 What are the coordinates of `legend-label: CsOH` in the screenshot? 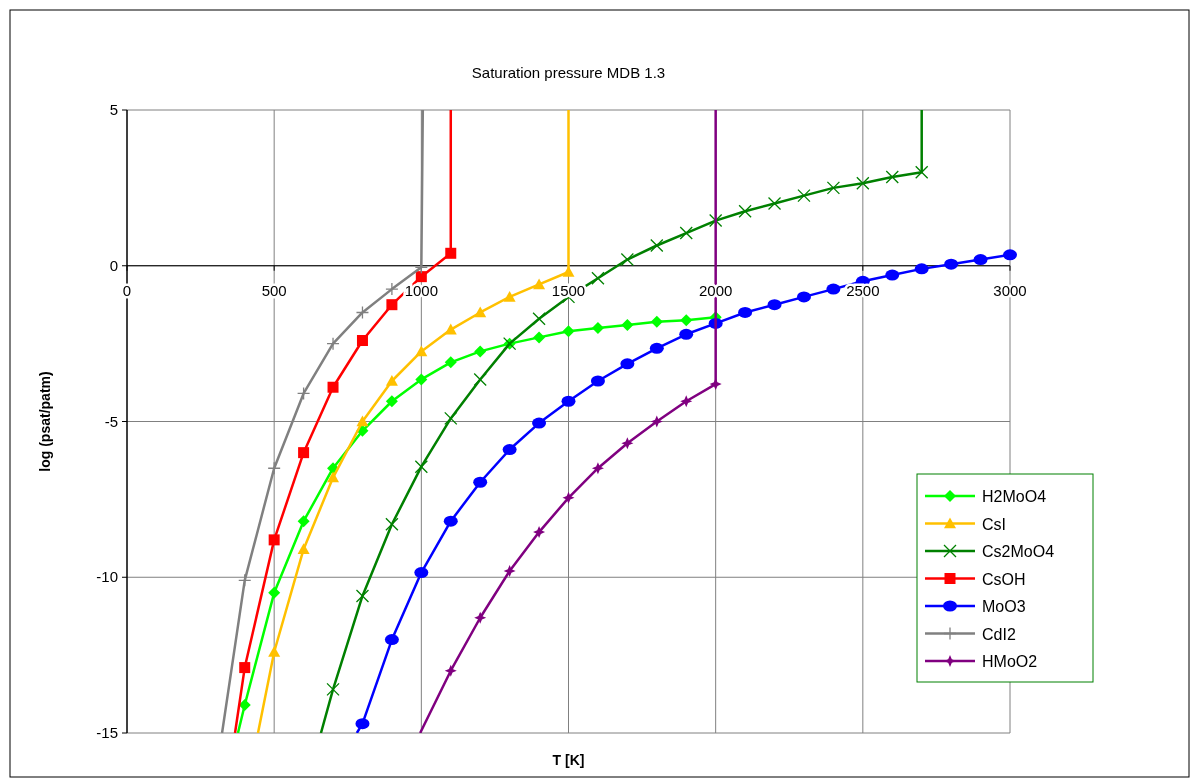 It's located at (1004, 579).